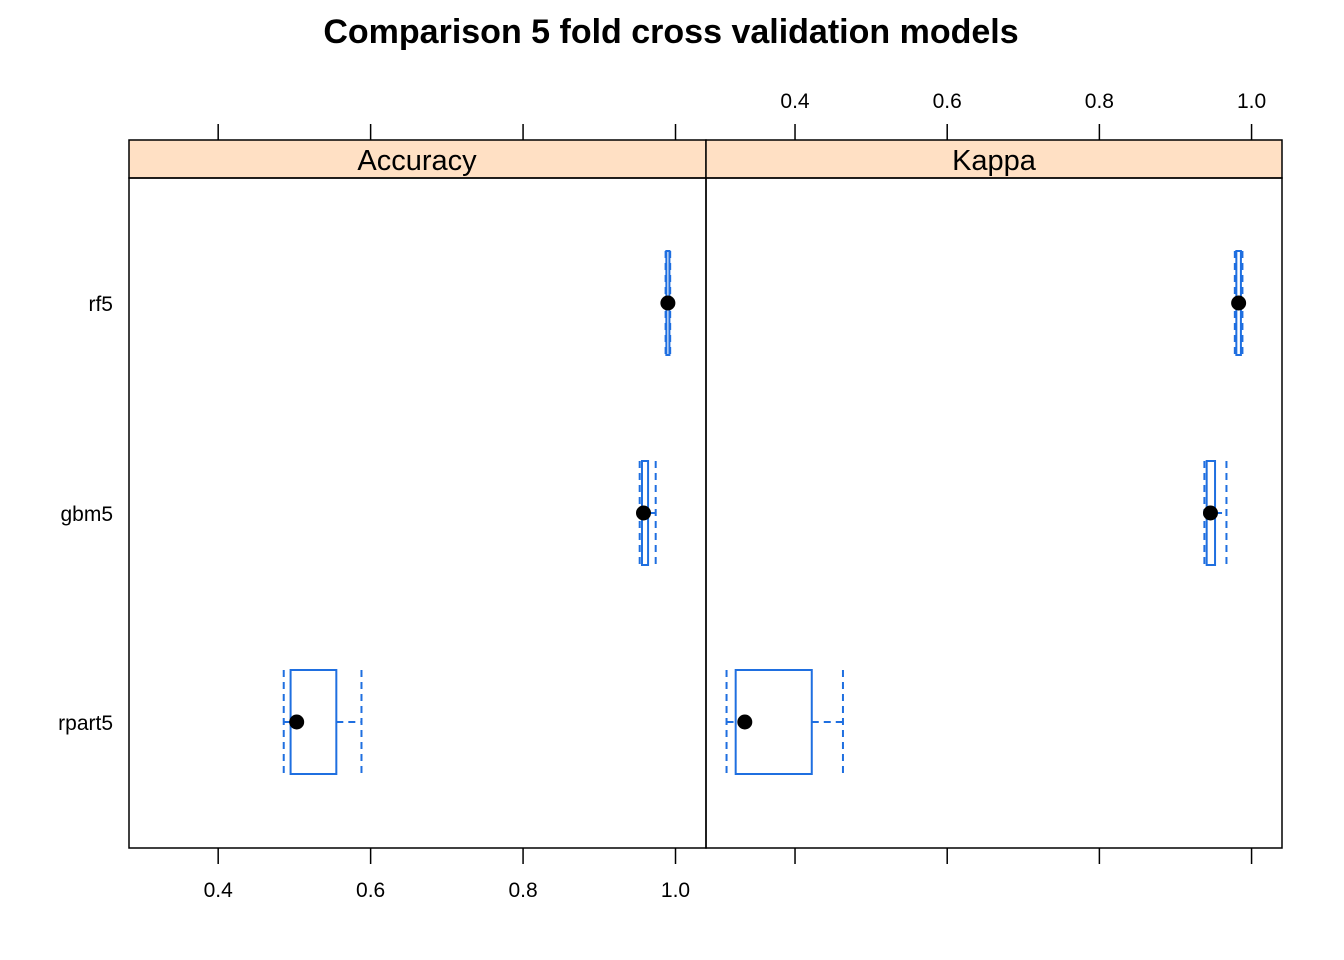 This screenshot has height=960, width=1344. I want to click on category-label-rpart5: rpart5, so click(85, 723).